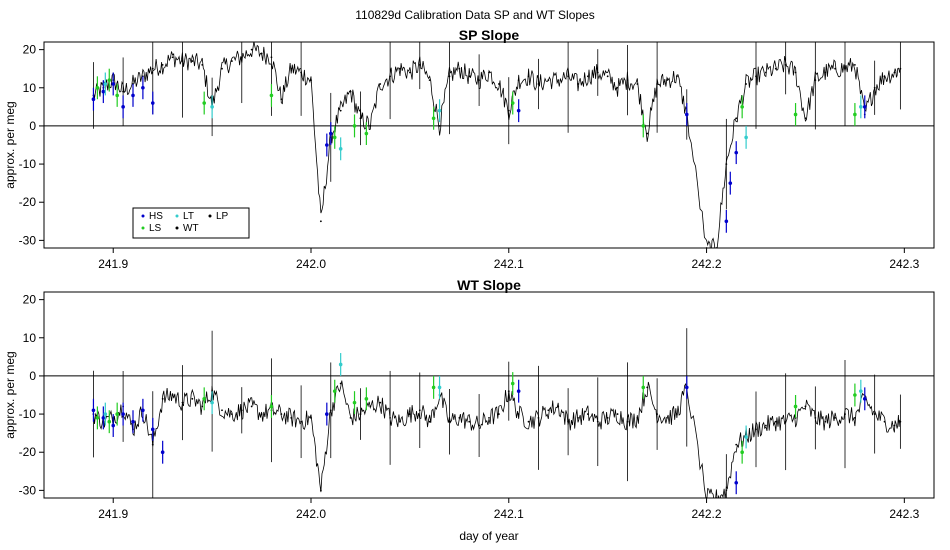 The width and height of the screenshot is (950, 550). What do you see at coordinates (155, 228) in the screenshot?
I see `legend-label: LS` at bounding box center [155, 228].